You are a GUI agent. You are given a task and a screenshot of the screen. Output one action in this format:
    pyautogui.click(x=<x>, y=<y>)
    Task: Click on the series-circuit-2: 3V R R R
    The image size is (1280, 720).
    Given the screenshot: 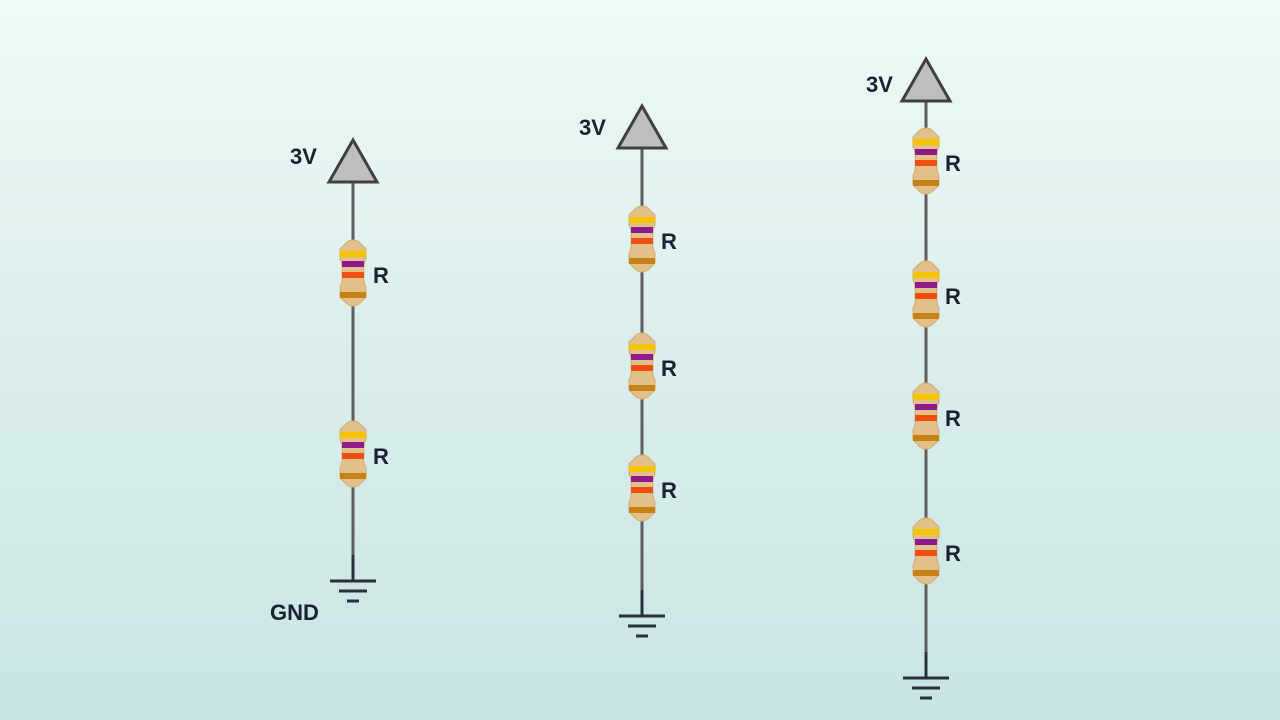 What is the action you would take?
    pyautogui.click(x=628, y=370)
    